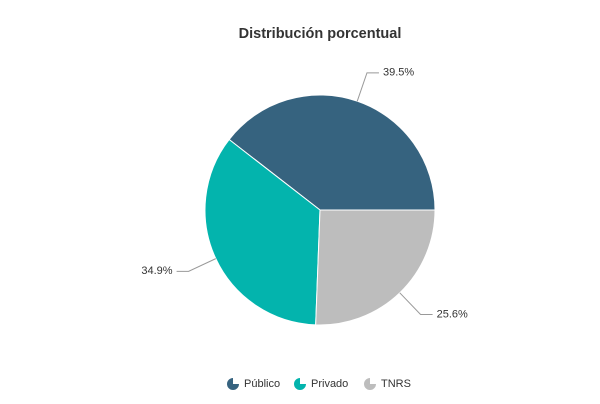 The image size is (600, 404). Describe the element at coordinates (262, 384) in the screenshot. I see `legend-label: Público` at that location.